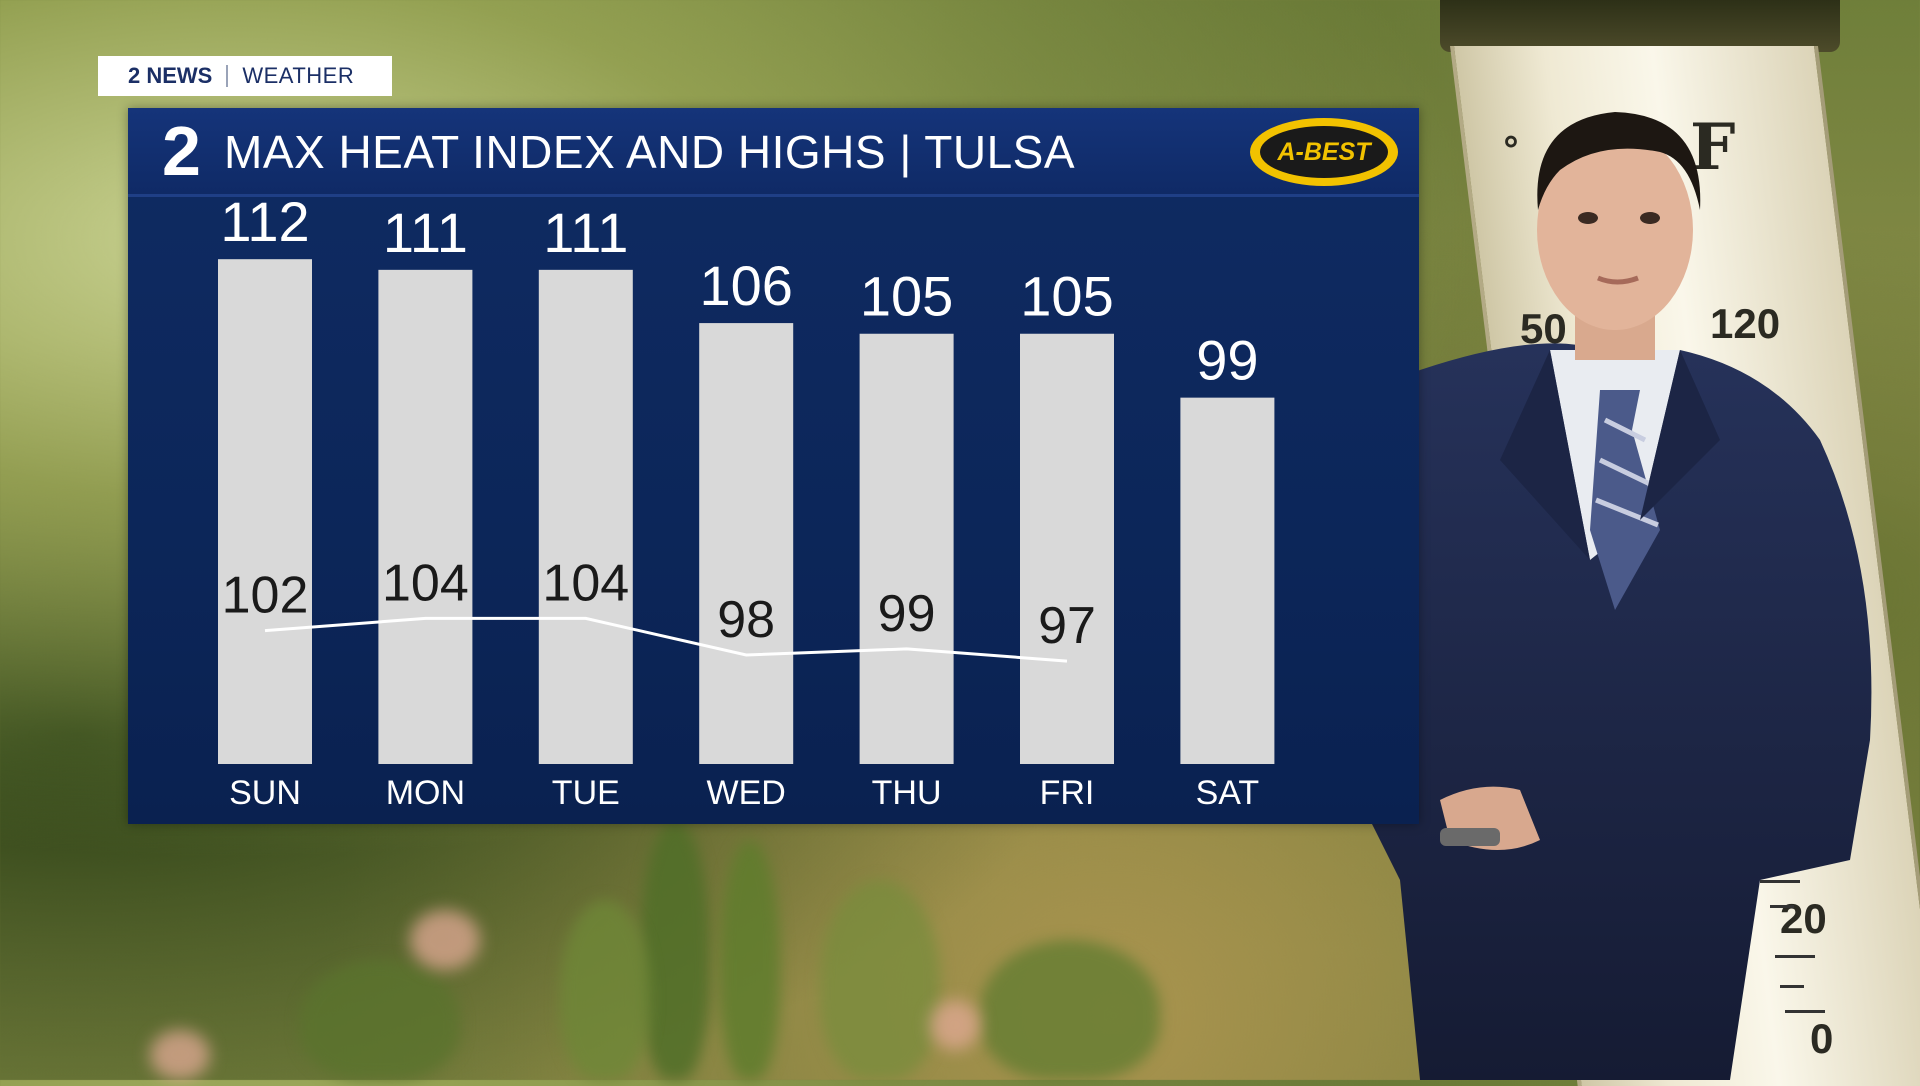 Image resolution: width=1920 pixels, height=1086 pixels. I want to click on thermometer-label-120: 120, so click(1745, 323).